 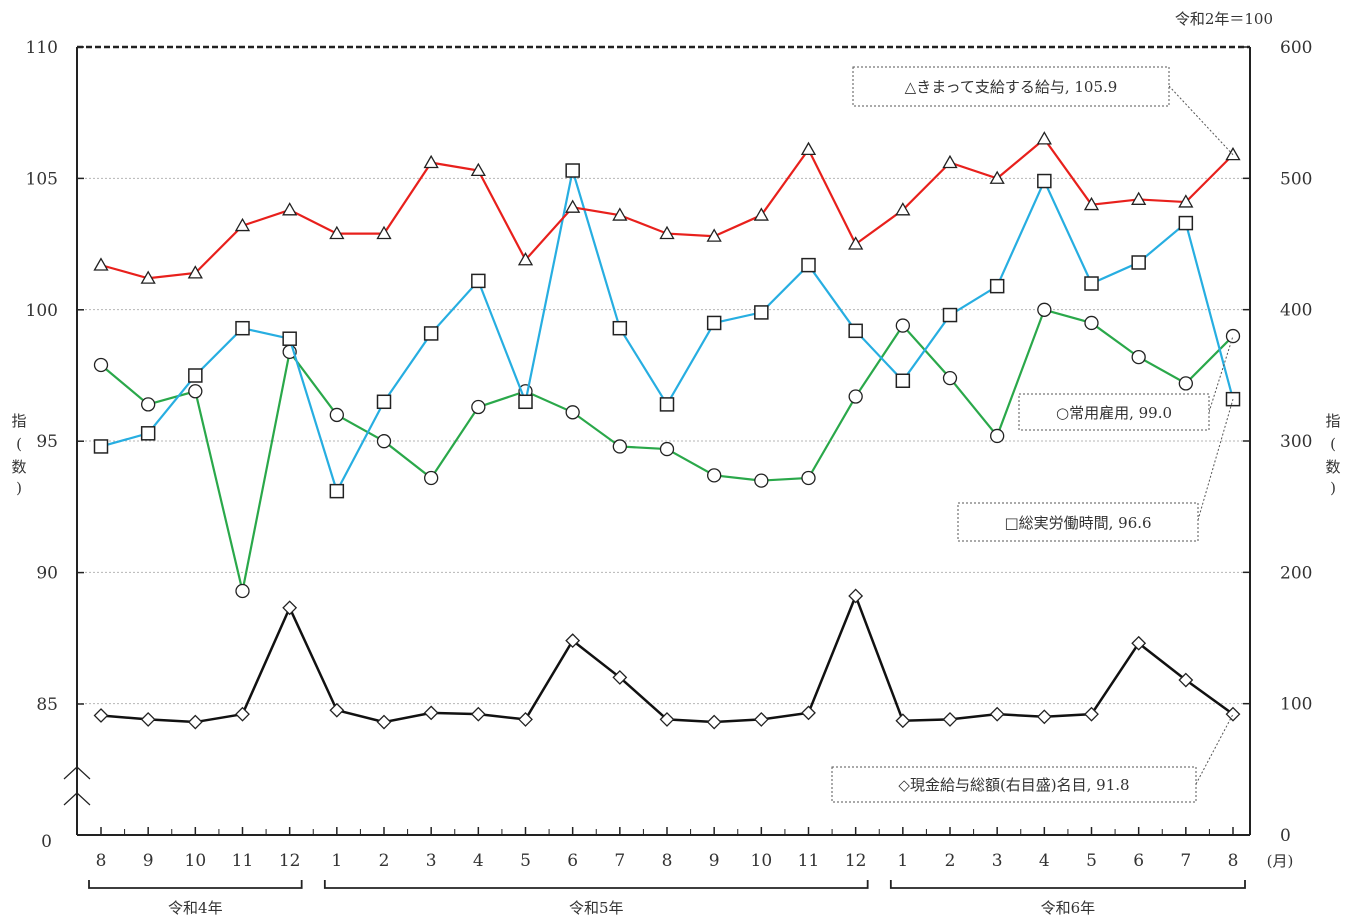 What do you see at coordinates (762, 861) in the screenshot?
I see `x-tick-label: 10` at bounding box center [762, 861].